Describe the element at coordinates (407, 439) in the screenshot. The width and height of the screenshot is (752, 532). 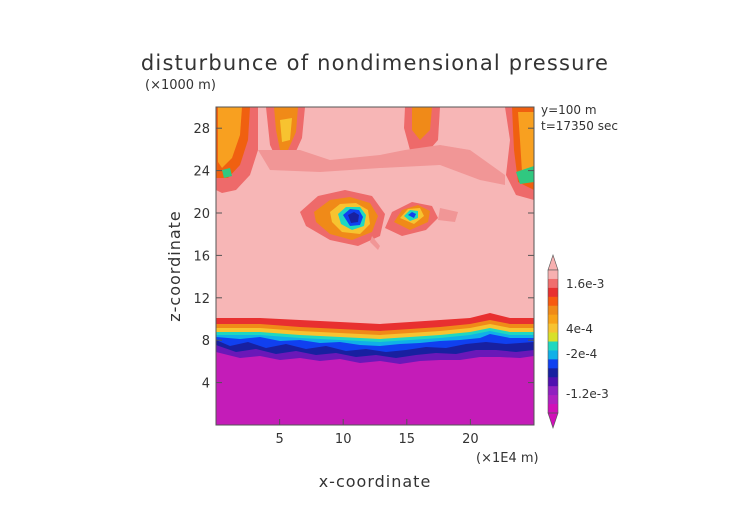
I see `x-tick-label-2: 15` at that location.